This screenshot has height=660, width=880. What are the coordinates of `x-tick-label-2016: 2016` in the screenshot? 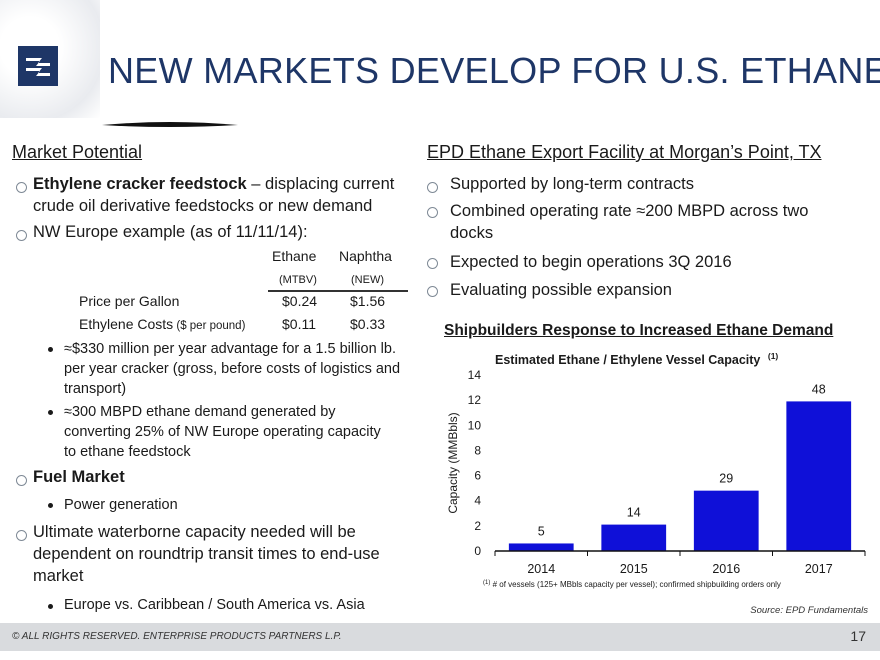 It's located at (726, 569).